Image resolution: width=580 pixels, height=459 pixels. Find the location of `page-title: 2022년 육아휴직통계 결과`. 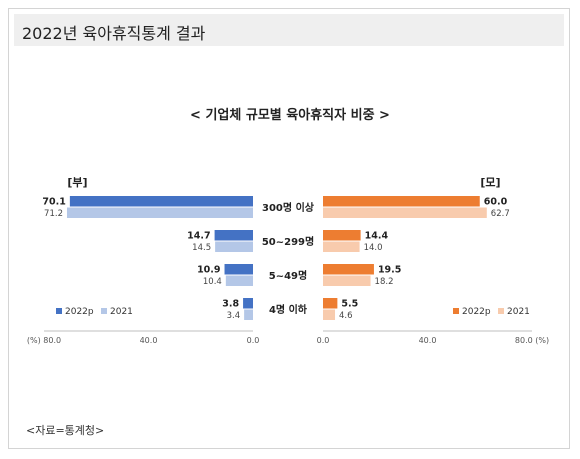

page-title: 2022년 육아휴직통계 결과 is located at coordinates (114, 33).